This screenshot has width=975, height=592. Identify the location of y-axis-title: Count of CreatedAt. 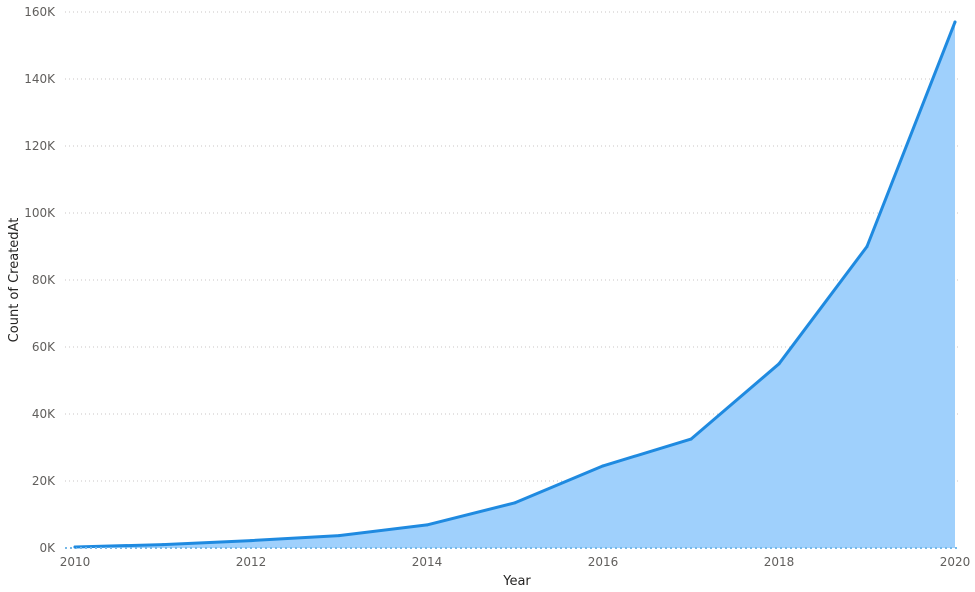
(14, 280).